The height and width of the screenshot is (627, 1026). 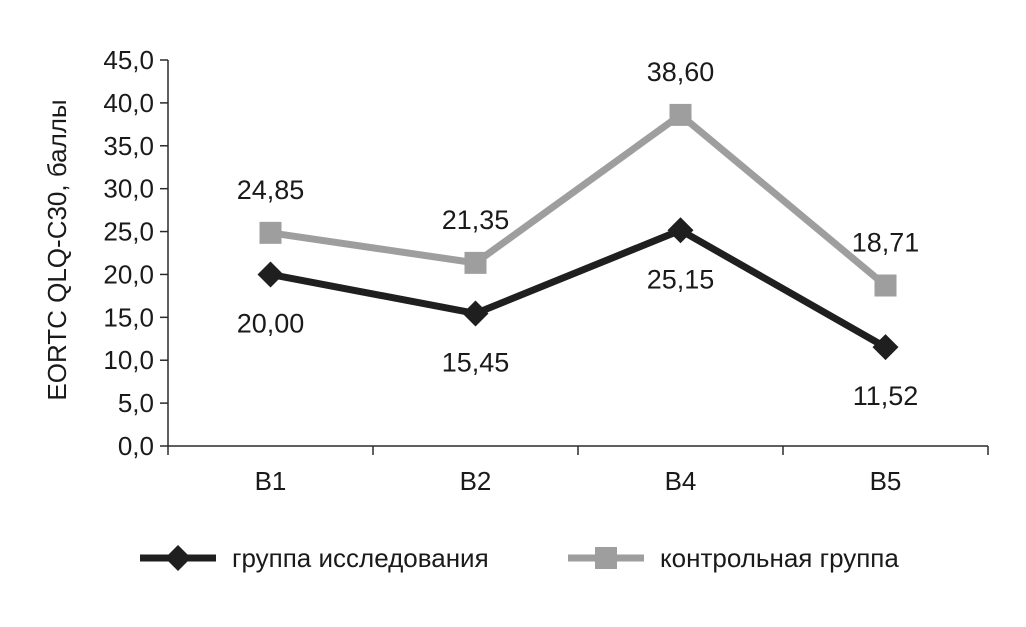 What do you see at coordinates (128, 274) in the screenshot?
I see `y-tick-label: 20,0` at bounding box center [128, 274].